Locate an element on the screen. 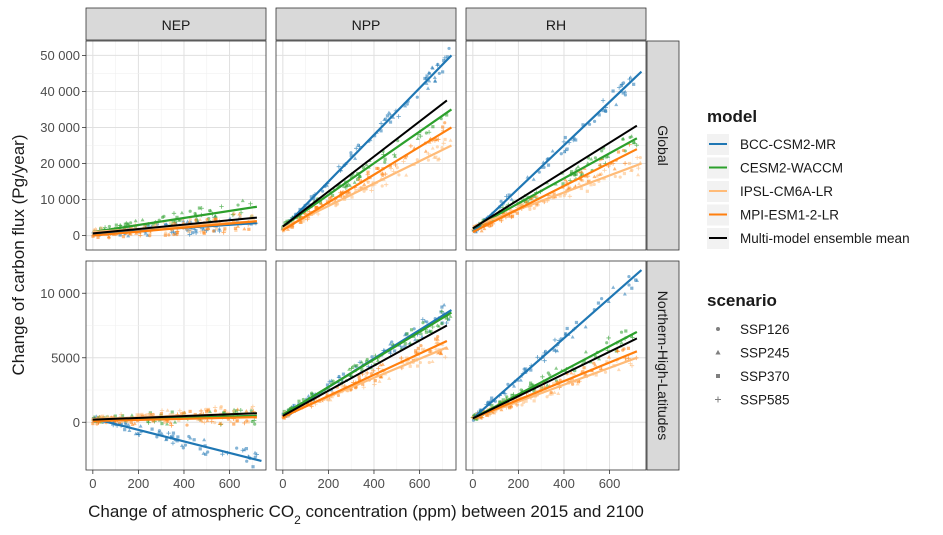 This screenshot has width=943, height=535. facet-label-npp: NPP is located at coordinates (366, 25).